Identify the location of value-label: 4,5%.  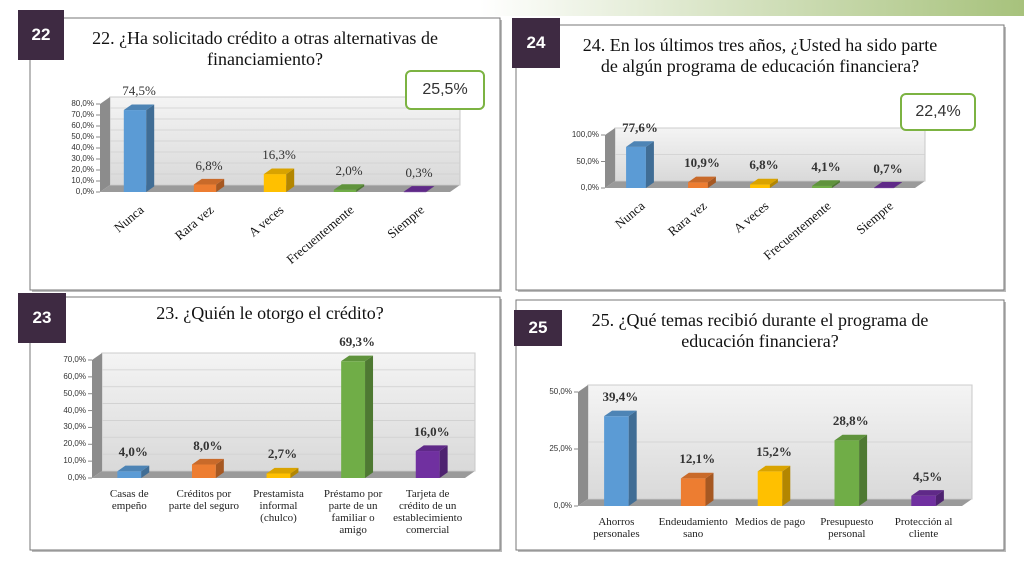
(927, 476).